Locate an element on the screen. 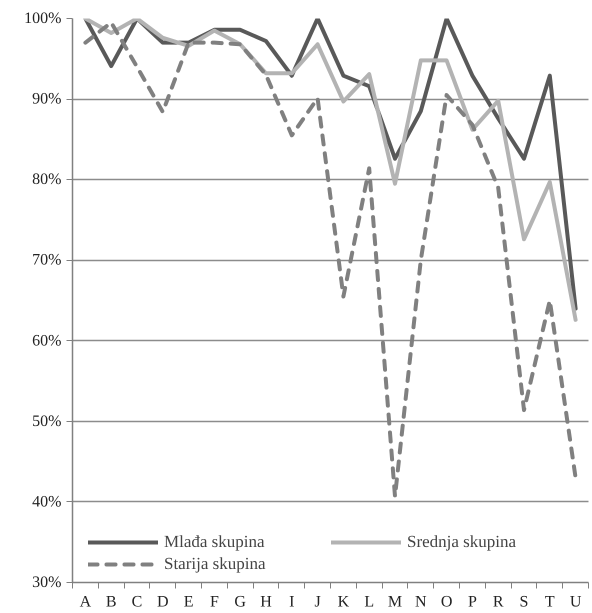 The image size is (592, 613). x-tick-label: T is located at coordinates (549, 602).